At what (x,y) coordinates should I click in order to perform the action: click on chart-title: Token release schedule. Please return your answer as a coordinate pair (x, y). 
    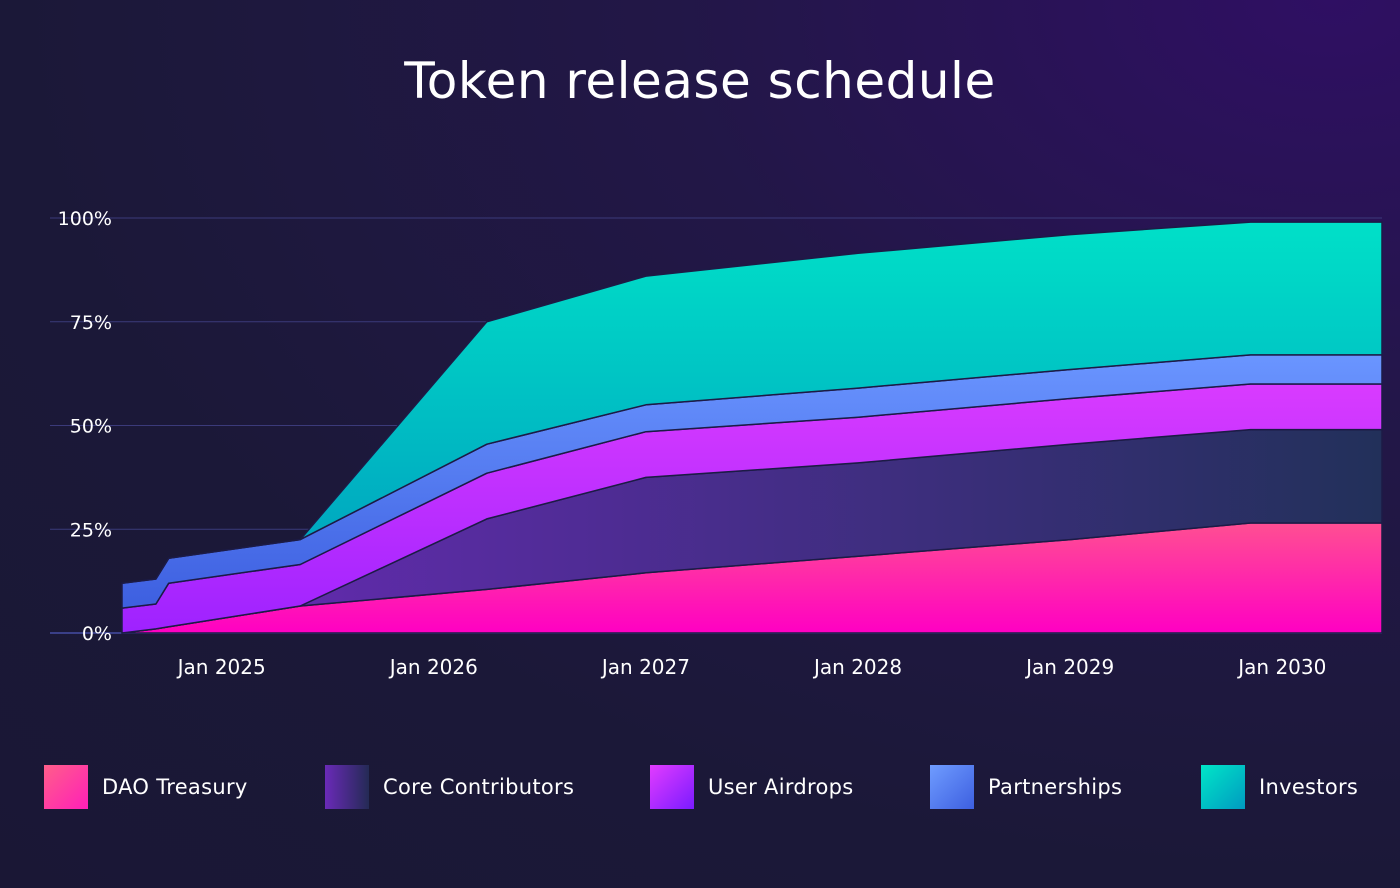
    Looking at the image, I should click on (700, 81).